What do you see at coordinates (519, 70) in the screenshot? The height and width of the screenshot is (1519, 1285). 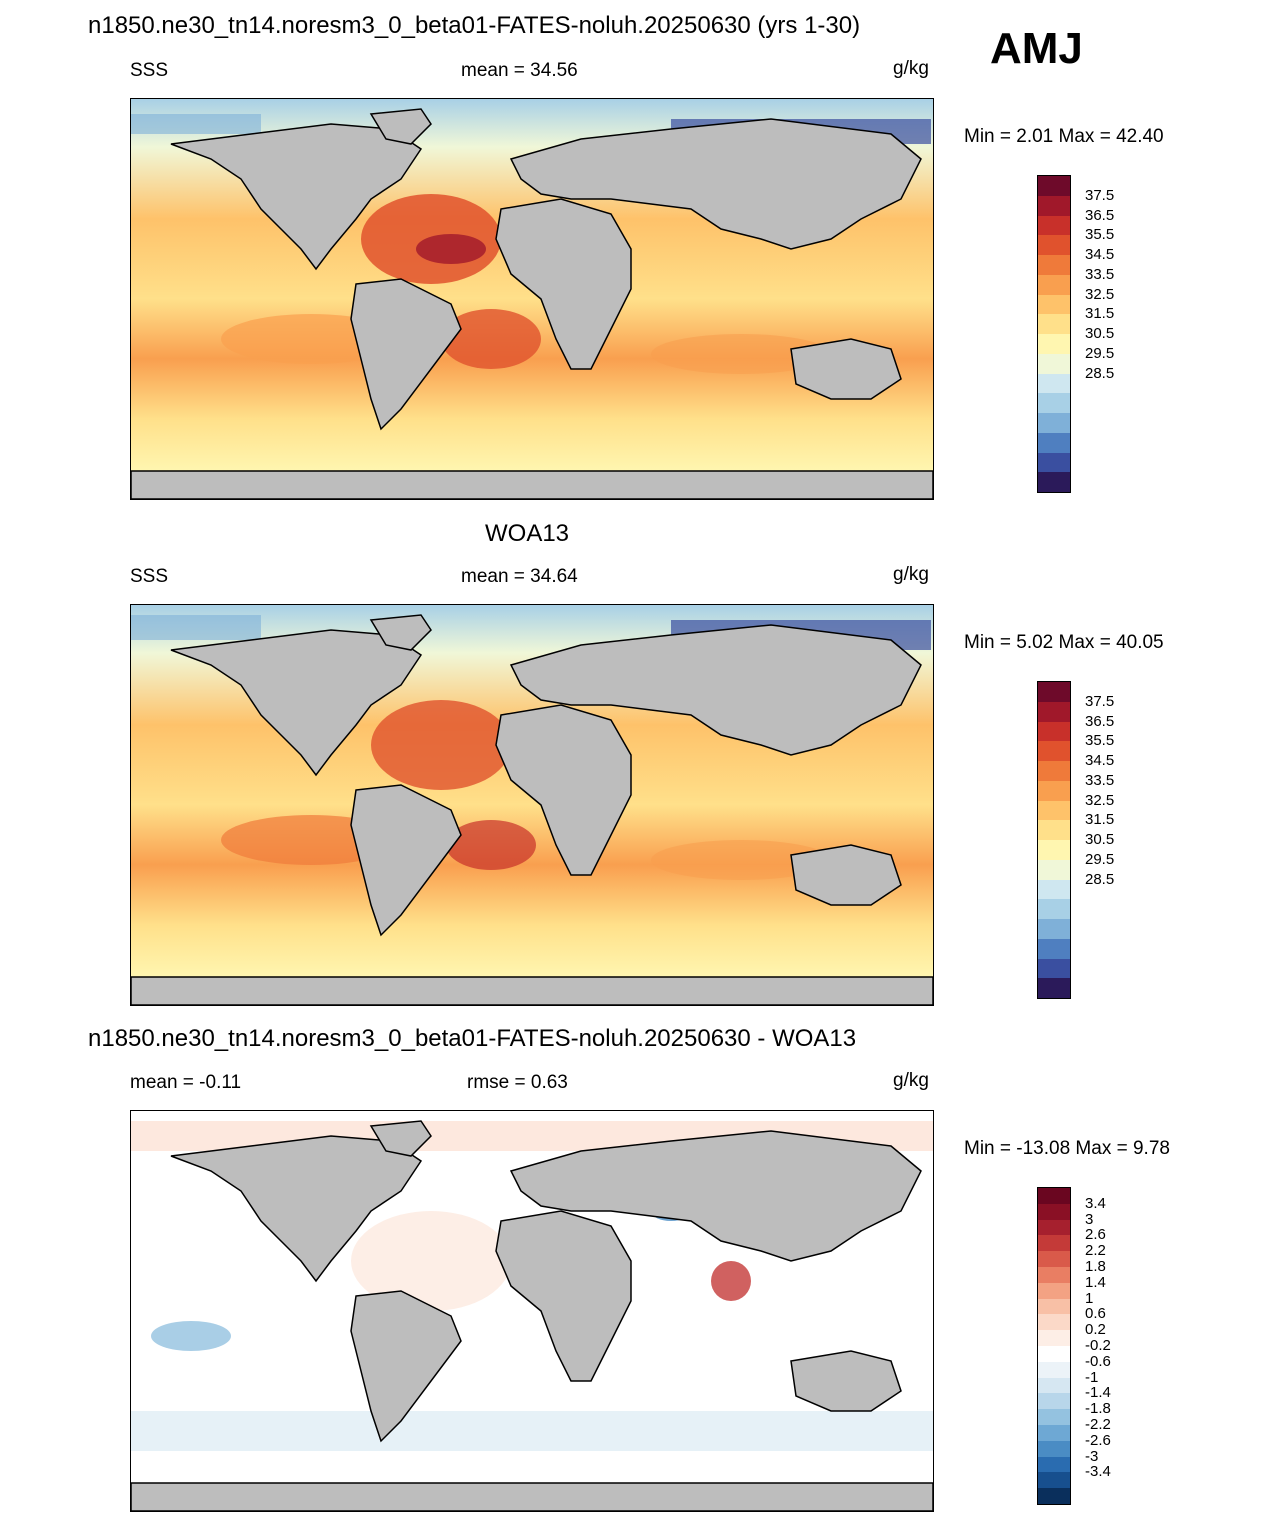 I see `panel1-mean-label: mean = 34.56` at bounding box center [519, 70].